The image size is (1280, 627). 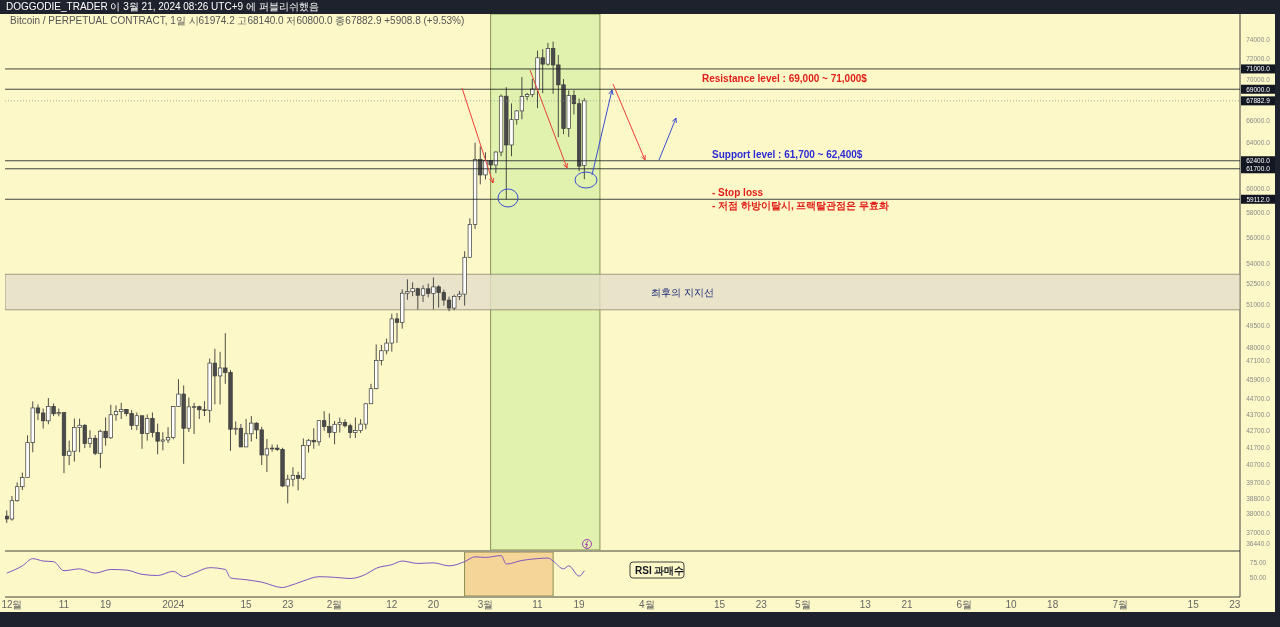 I want to click on x-tick-label: 21, so click(x=907, y=604).